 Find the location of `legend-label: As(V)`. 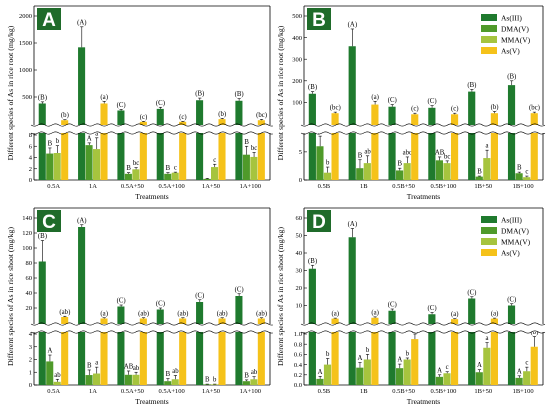

legend-label: As(V) is located at coordinates (510, 51).